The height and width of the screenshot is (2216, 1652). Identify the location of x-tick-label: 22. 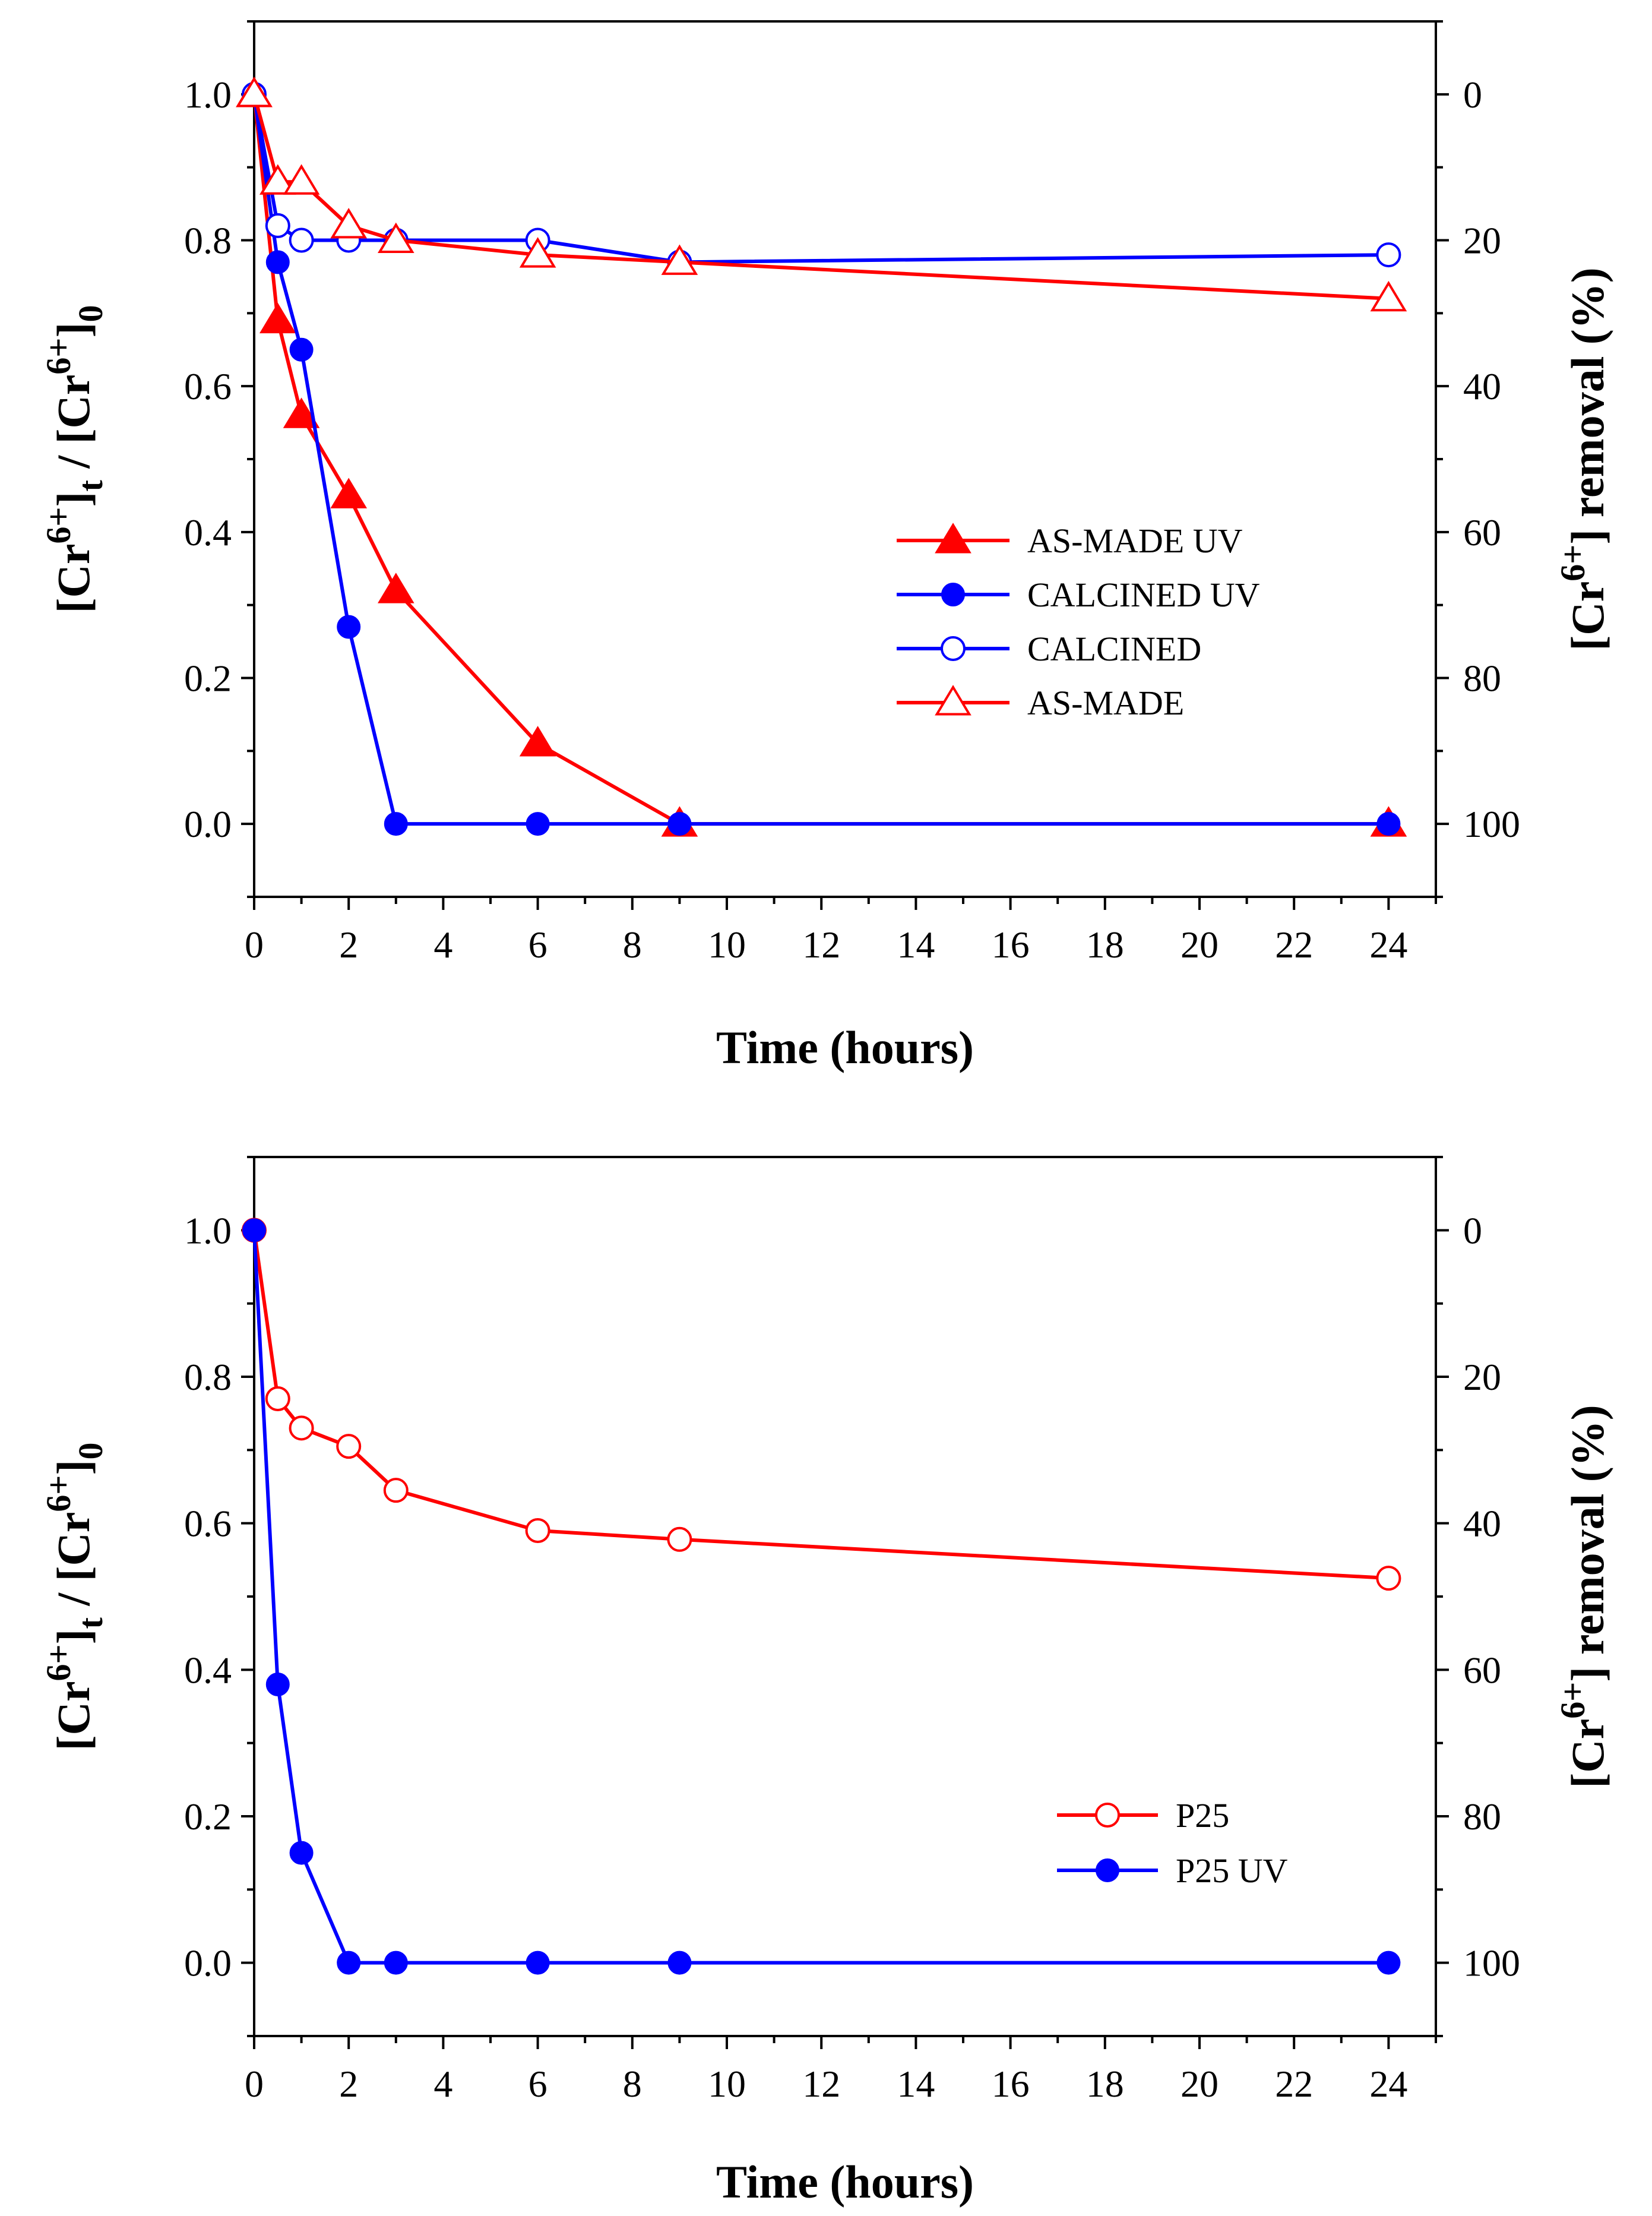
(1294, 945).